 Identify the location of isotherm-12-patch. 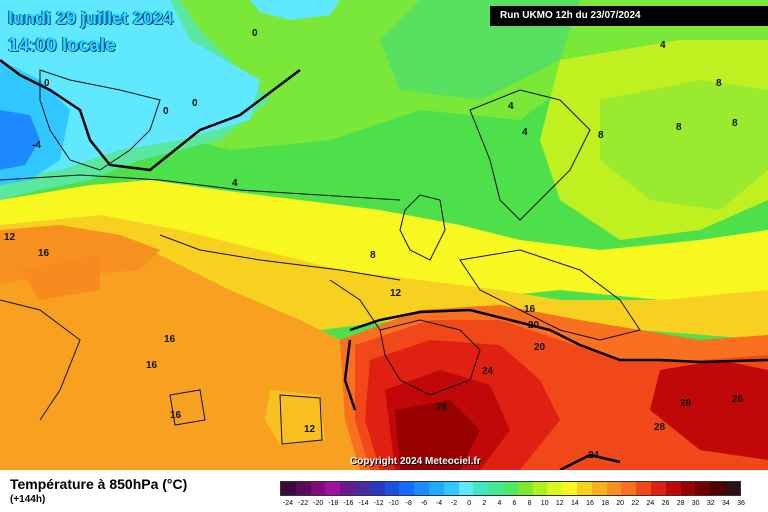
(301, 419).